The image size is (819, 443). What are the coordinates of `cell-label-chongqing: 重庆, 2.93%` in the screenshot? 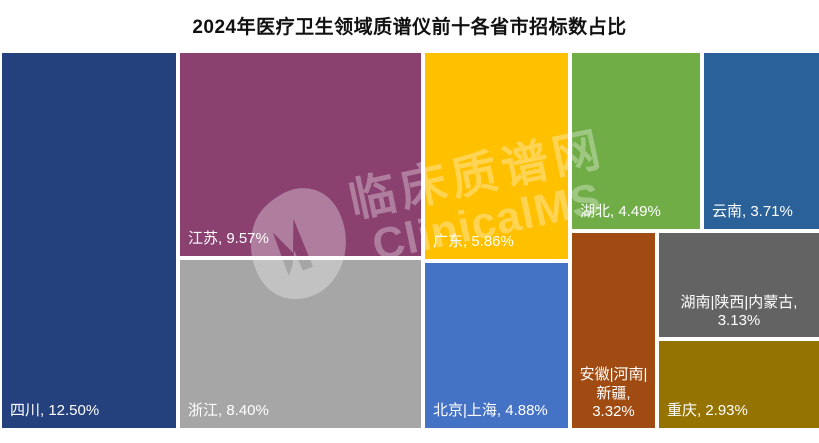 It's located at (707, 411).